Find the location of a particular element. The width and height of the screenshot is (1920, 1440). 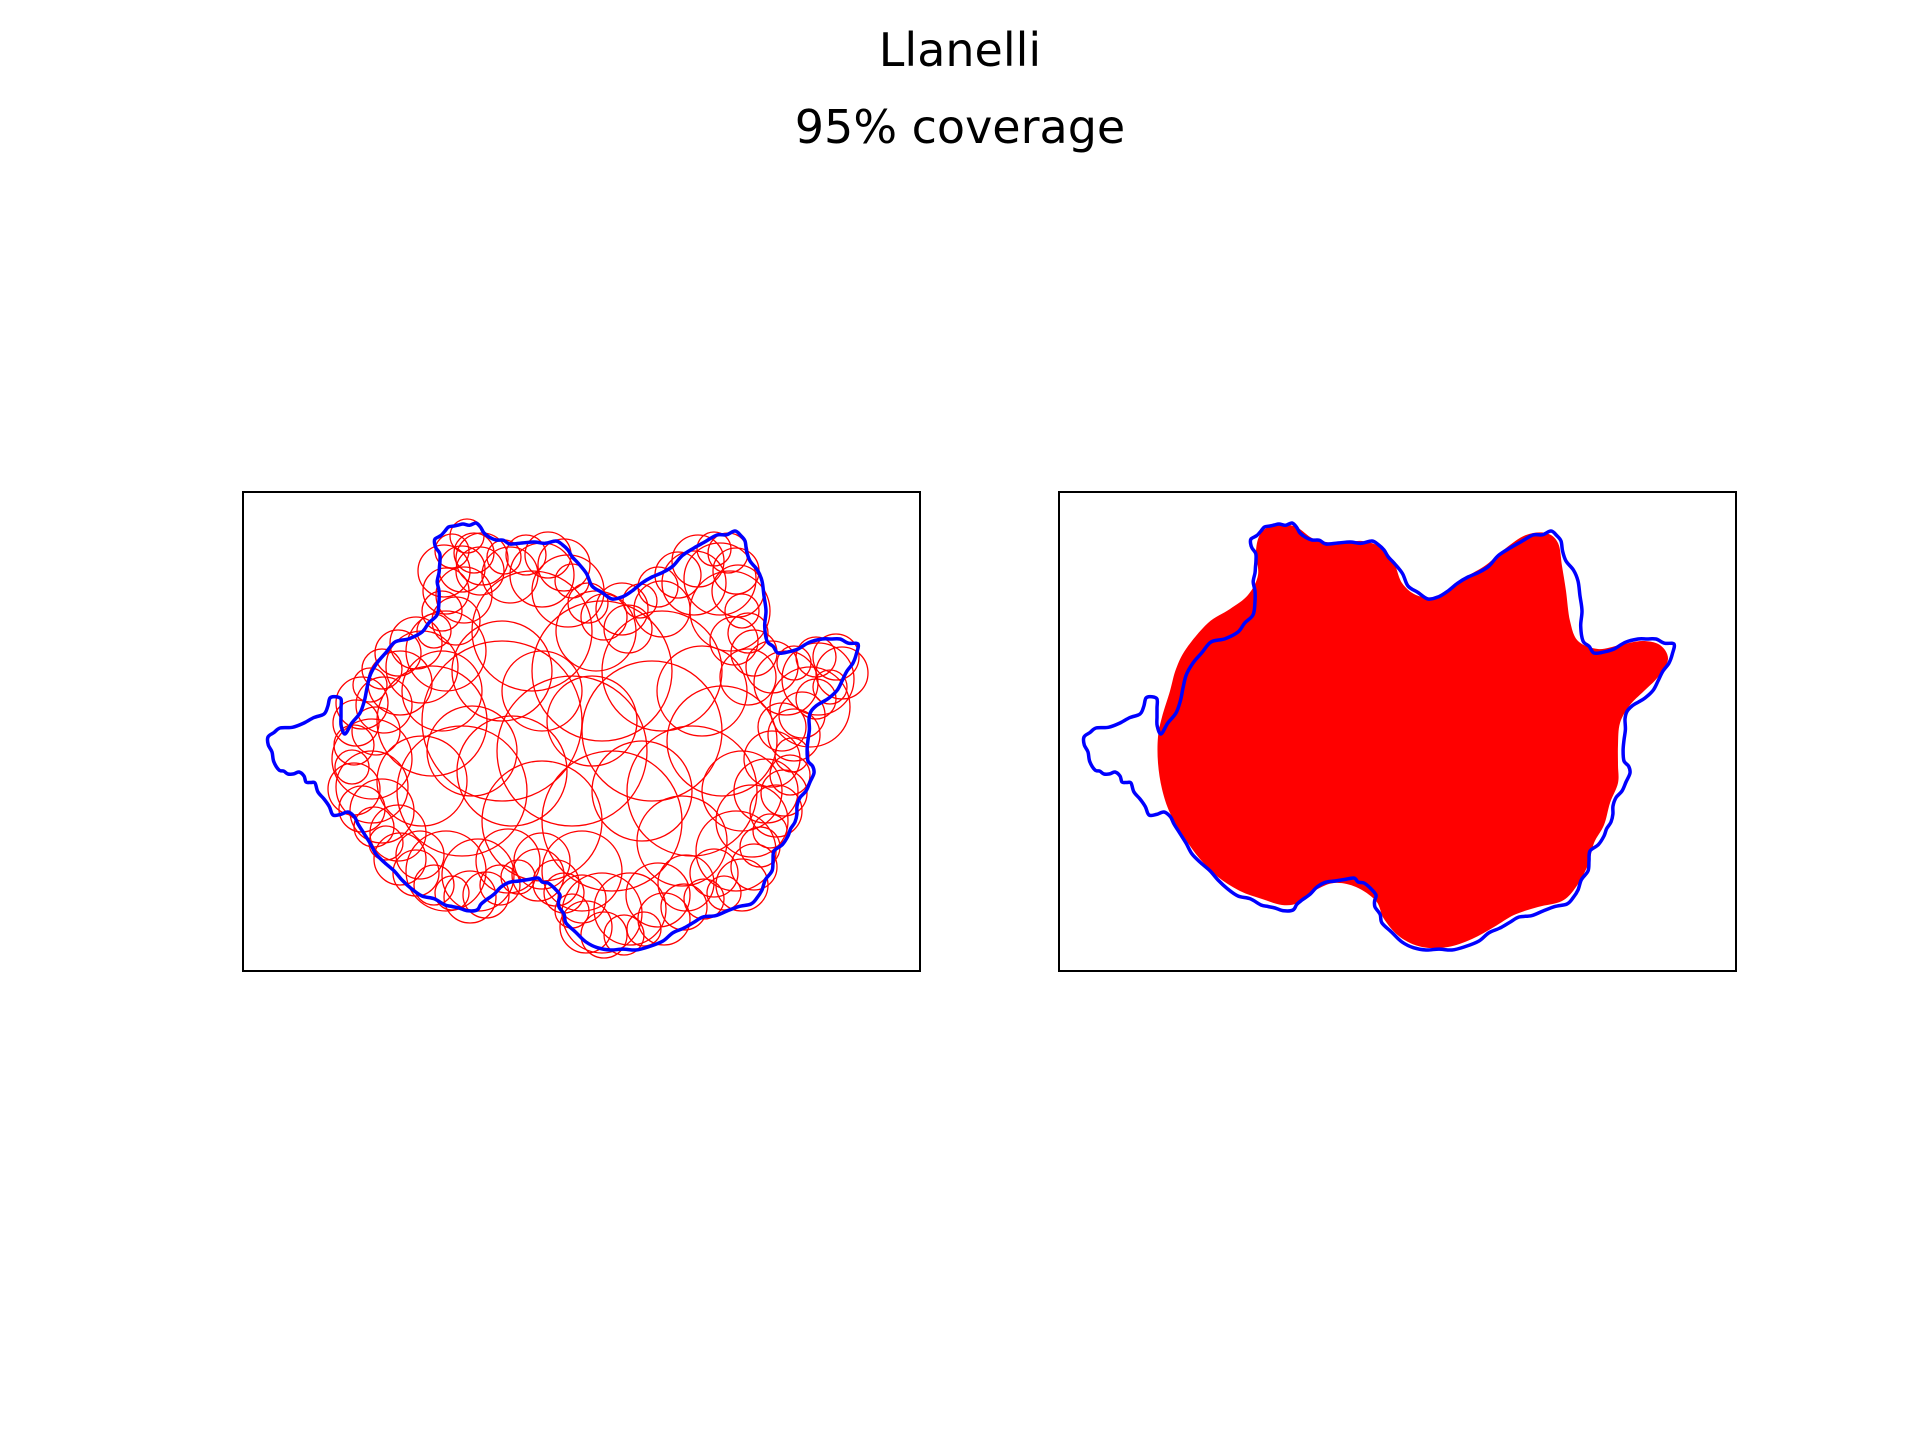

filled-coverage-panel is located at coordinates (1397, 731).